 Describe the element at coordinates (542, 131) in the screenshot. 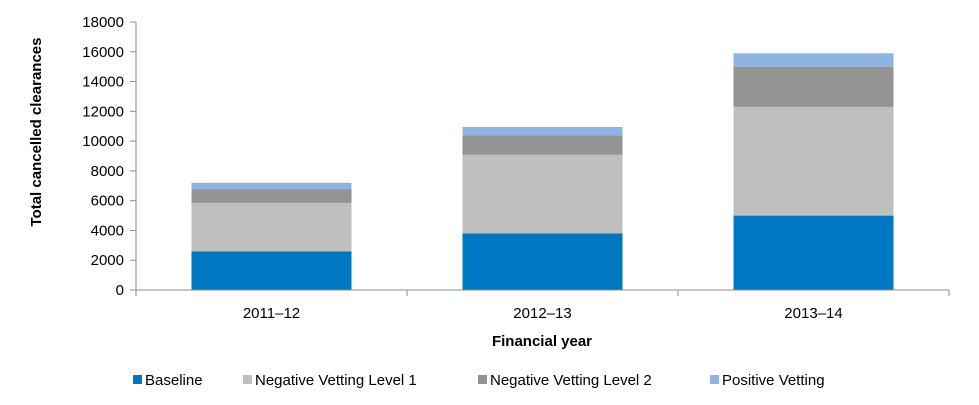

I see `bar-2012–13-series-3` at that location.